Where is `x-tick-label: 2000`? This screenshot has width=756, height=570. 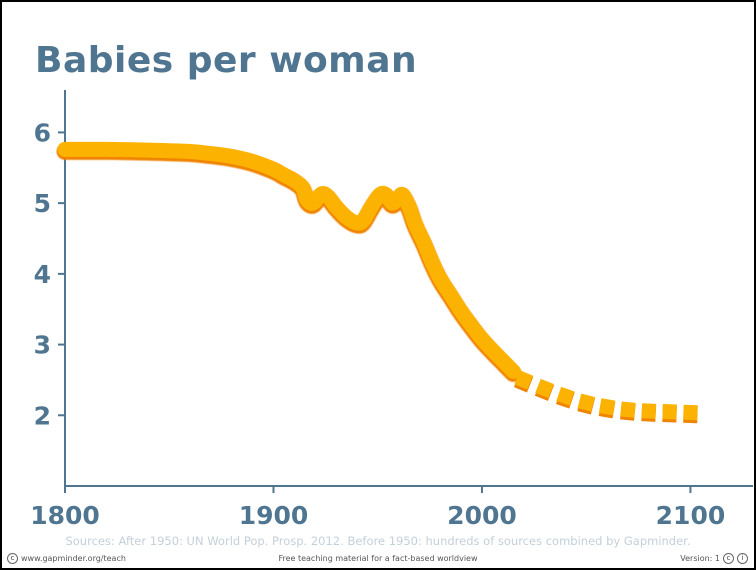 x-tick-label: 2000 is located at coordinates (482, 515).